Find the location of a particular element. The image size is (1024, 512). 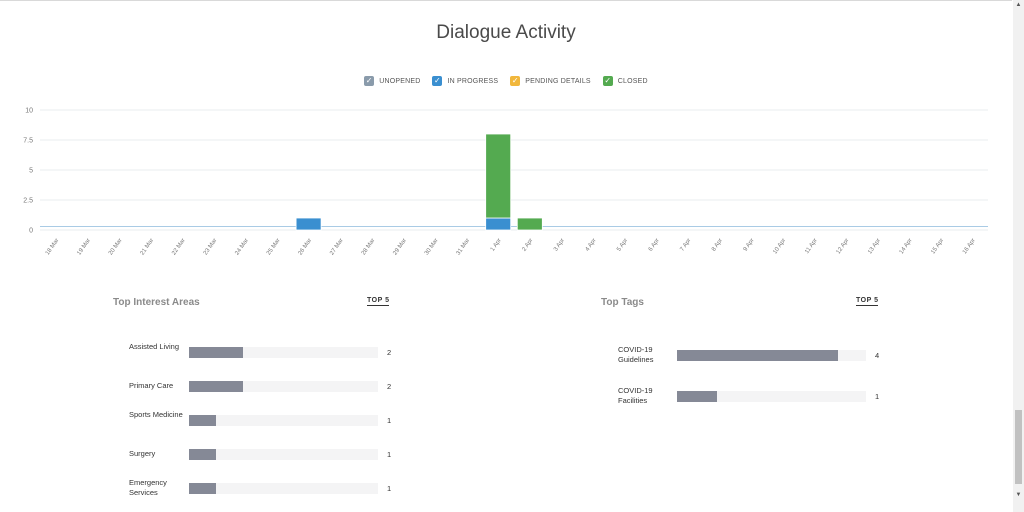

x-tick-label: 16 Apr is located at coordinates (969, 247).